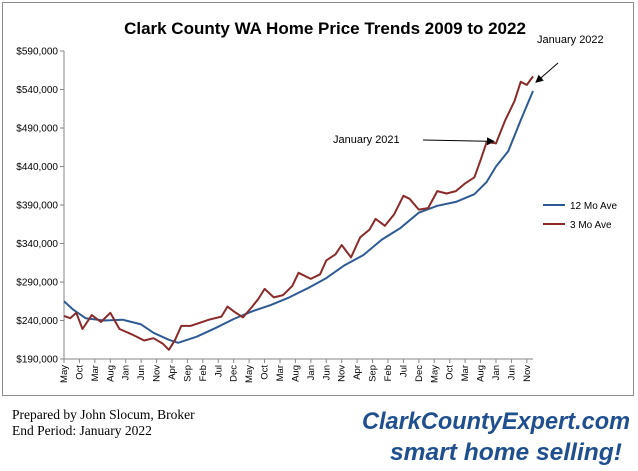 The image size is (638, 471). I want to click on logo-line-1: ClarkCountyExpert.com, so click(496, 421).